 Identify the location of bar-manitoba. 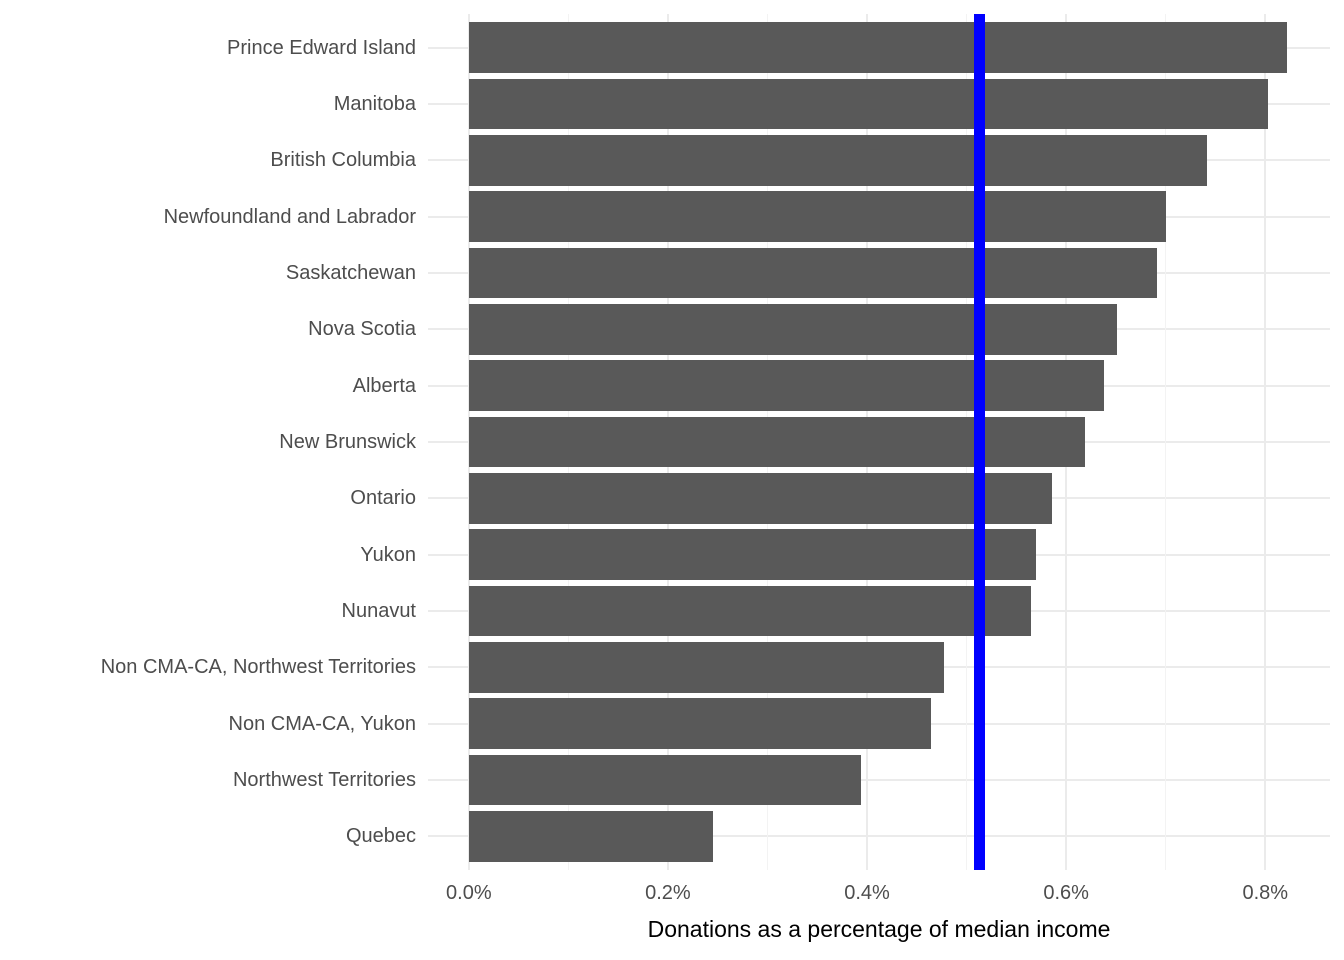
(868, 104).